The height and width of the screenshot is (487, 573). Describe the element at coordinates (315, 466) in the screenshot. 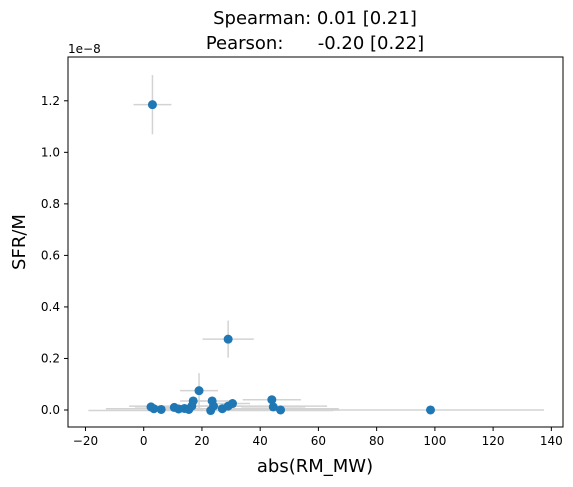

I see `x-axis-label: abs(RM_MW)` at that location.